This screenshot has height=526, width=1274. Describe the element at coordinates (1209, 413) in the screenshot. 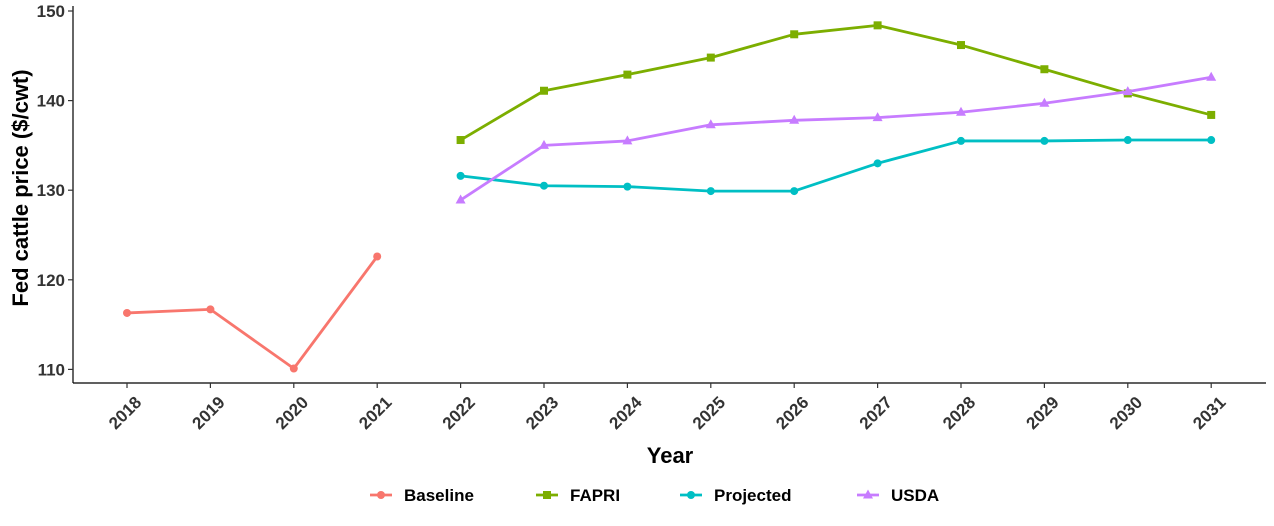

I see `x-tick-label: 2031` at that location.